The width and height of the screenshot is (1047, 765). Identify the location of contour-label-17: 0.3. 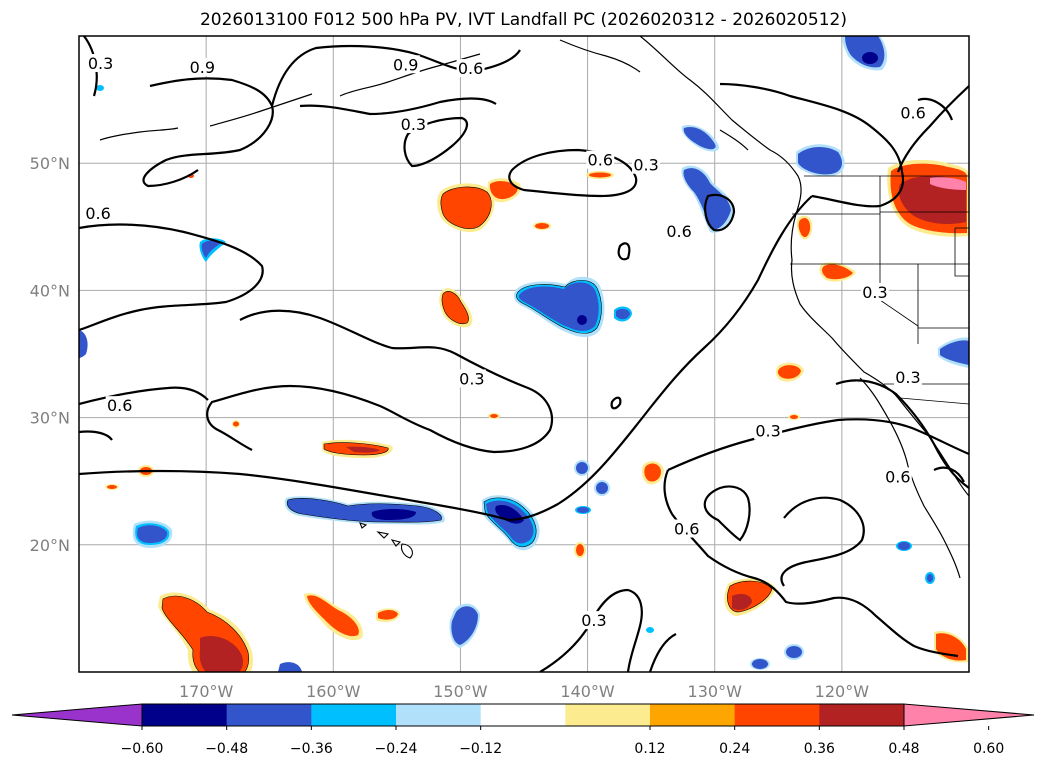
(100, 63).